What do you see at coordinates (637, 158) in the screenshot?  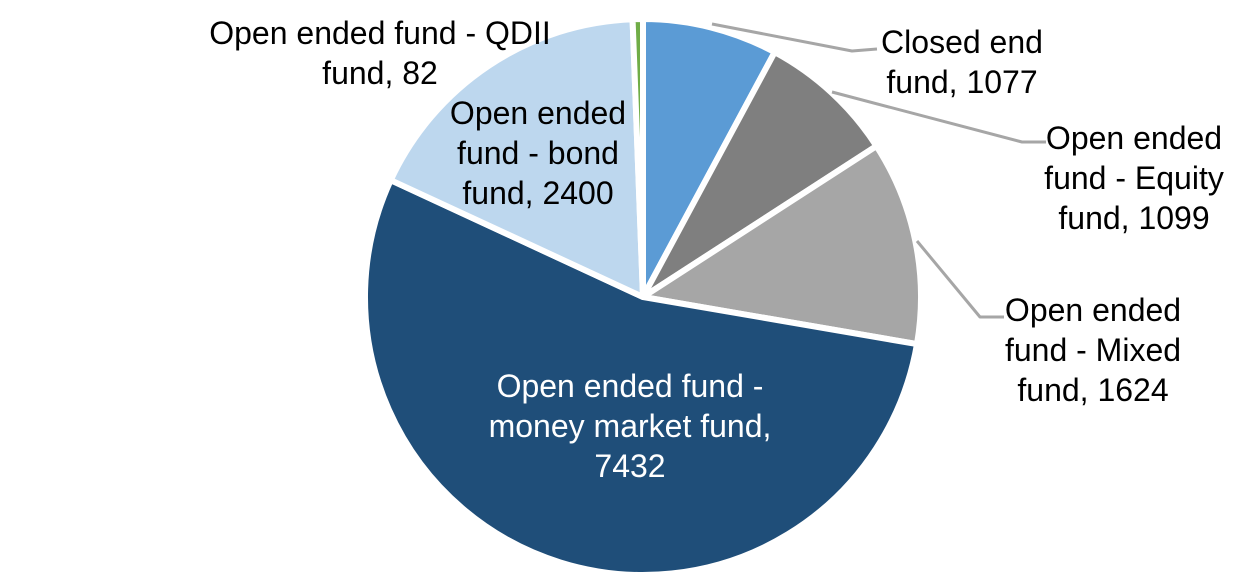 I see `pie-slice-open-ended-fund-qdii-fund` at bounding box center [637, 158].